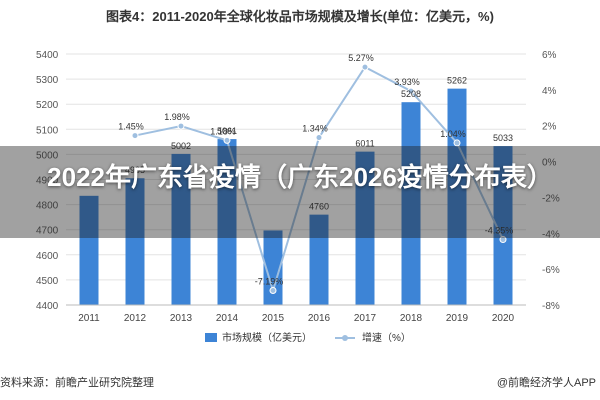 This screenshot has height=400, width=600. Describe the element at coordinates (549, 163) in the screenshot. I see `y-right-tick-label: 0%` at that location.